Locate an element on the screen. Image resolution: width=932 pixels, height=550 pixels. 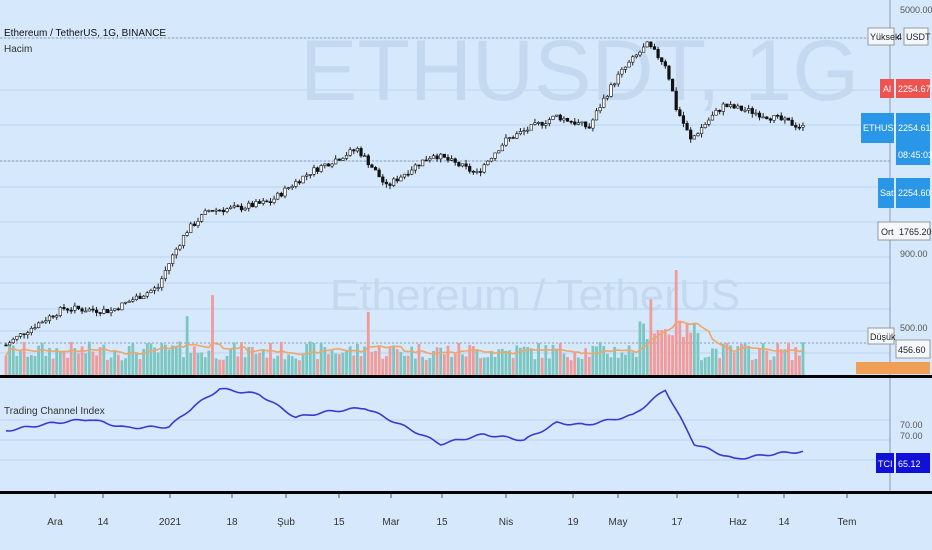
symbol-legend: Ethereum / TetherUS, 1G, BINANCE is located at coordinates (85, 33).